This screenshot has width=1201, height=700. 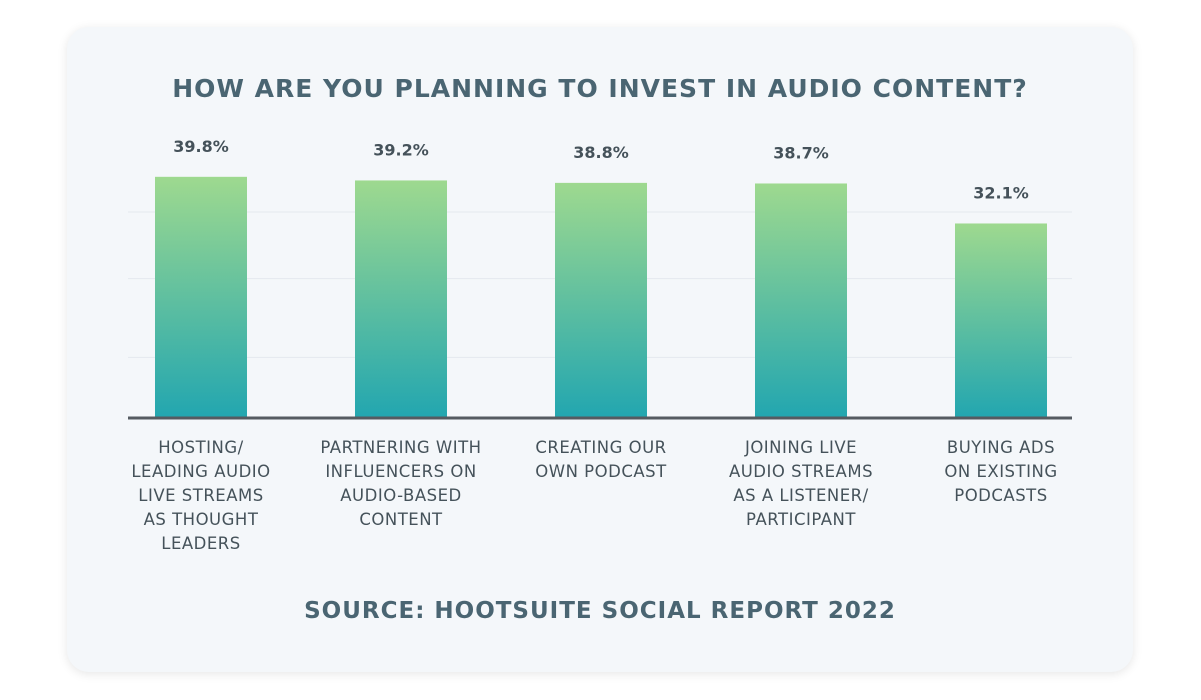 What do you see at coordinates (1001, 447) in the screenshot?
I see `category-label-line: BUYING ADS` at bounding box center [1001, 447].